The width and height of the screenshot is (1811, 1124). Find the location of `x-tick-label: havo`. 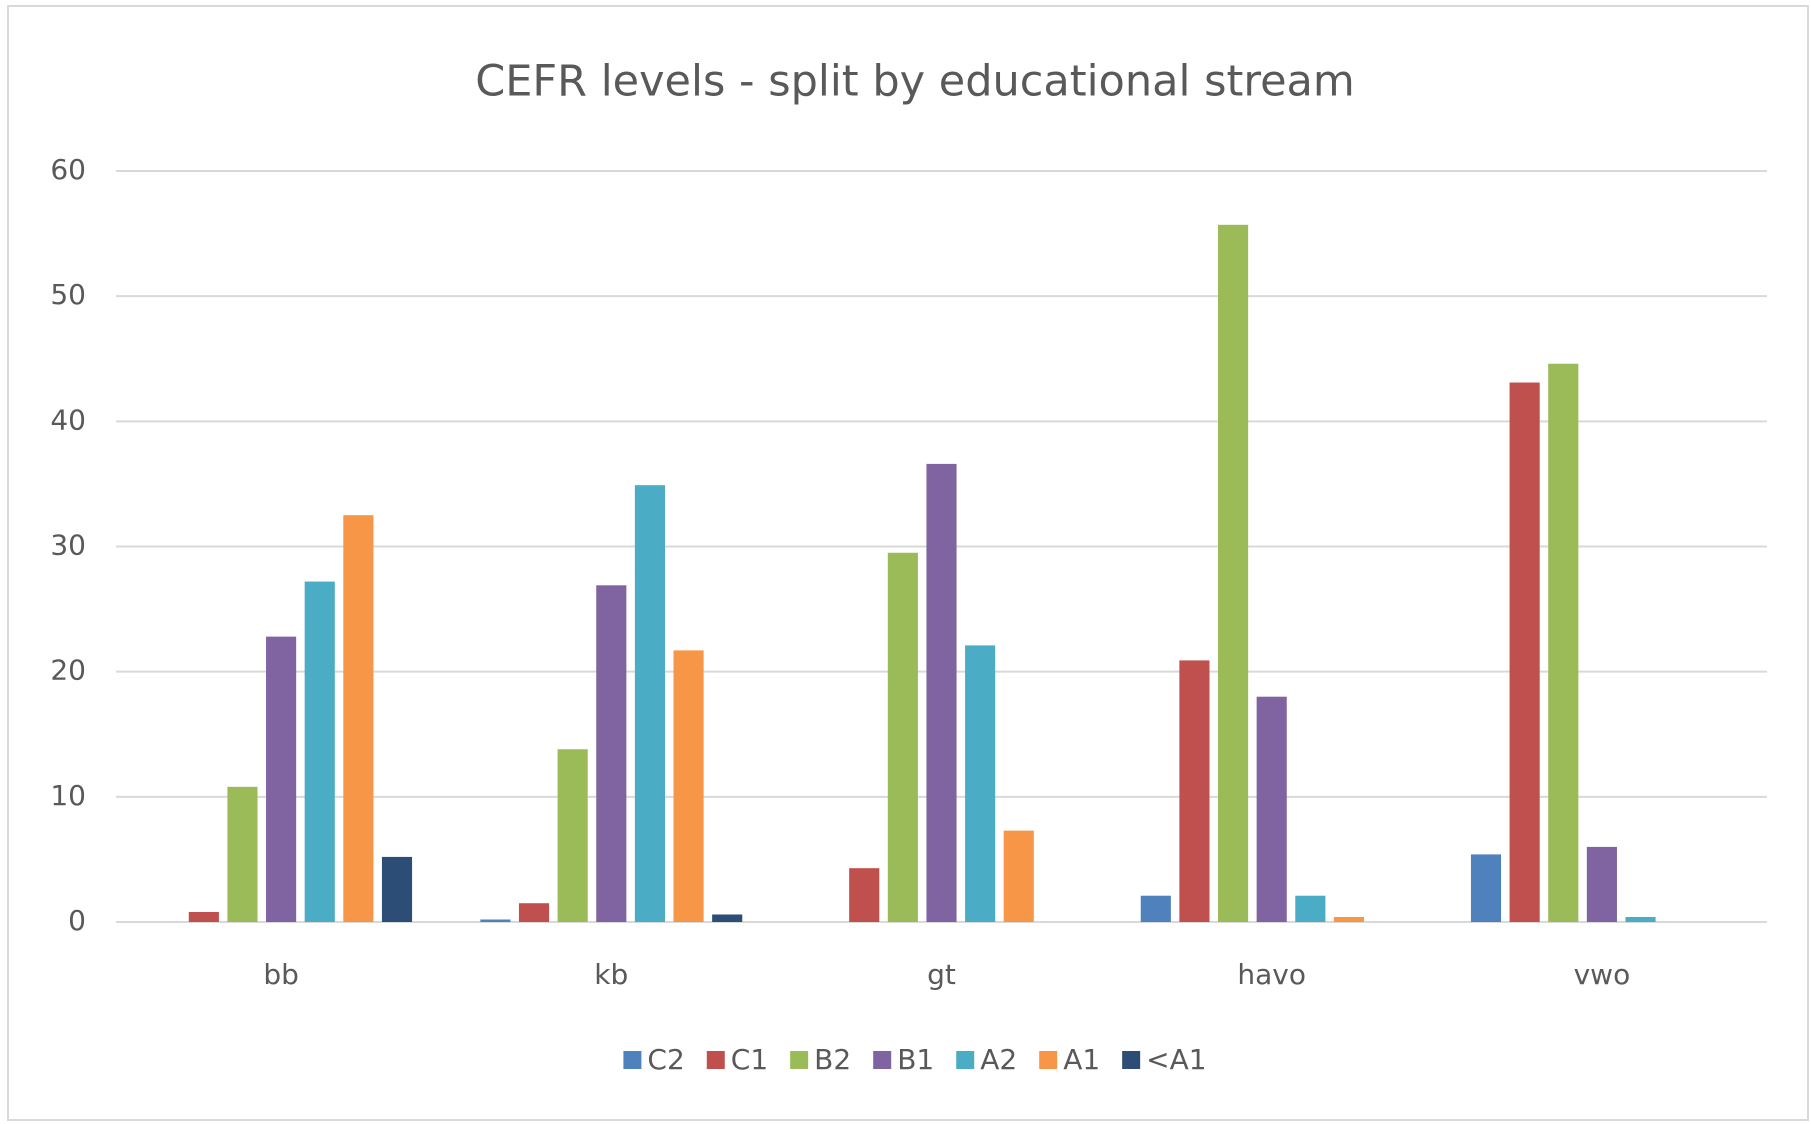

x-tick-label: havo is located at coordinates (1271, 974).